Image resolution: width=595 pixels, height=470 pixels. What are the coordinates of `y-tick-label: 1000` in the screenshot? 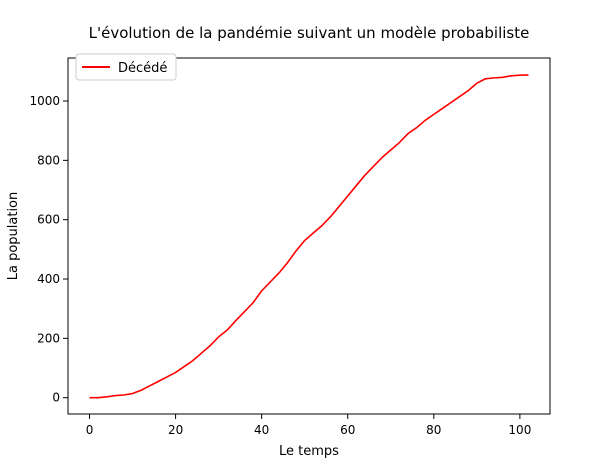 It's located at (44, 101).